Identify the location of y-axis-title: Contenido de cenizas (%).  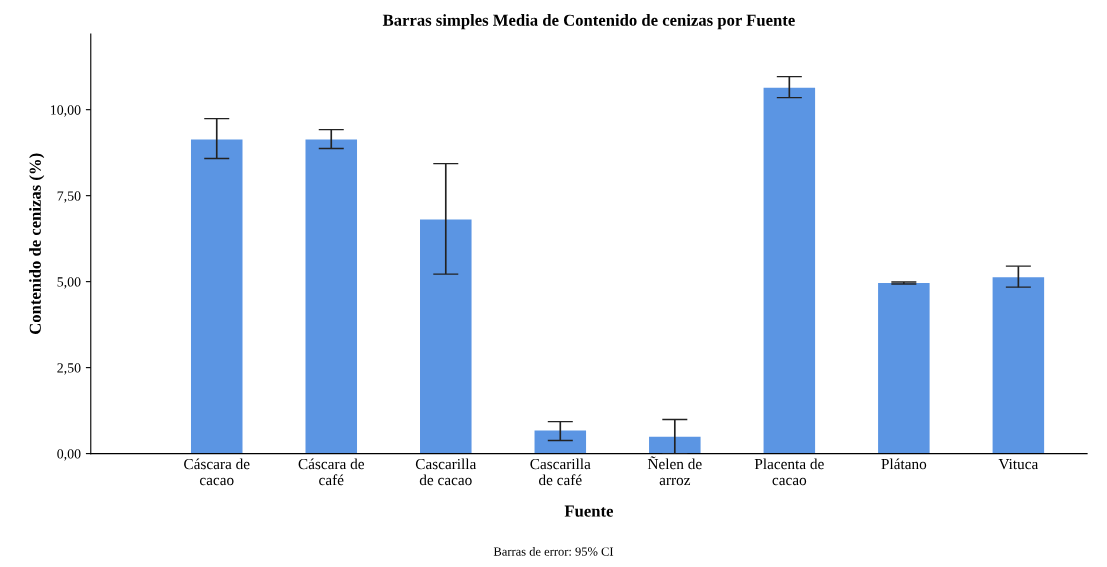
(37, 243).